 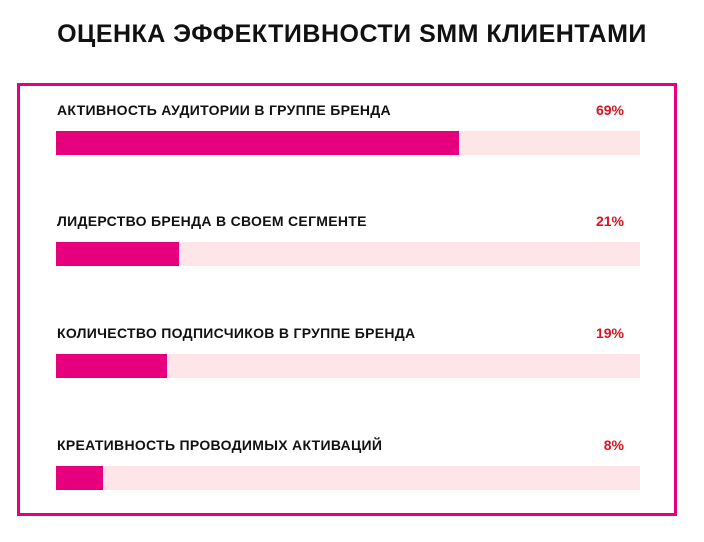 I want to click on bar-label: ЛИДЕРСТВО БРЕНДА В СВОЕМ СЕГМЕНТЕ, so click(x=212, y=221).